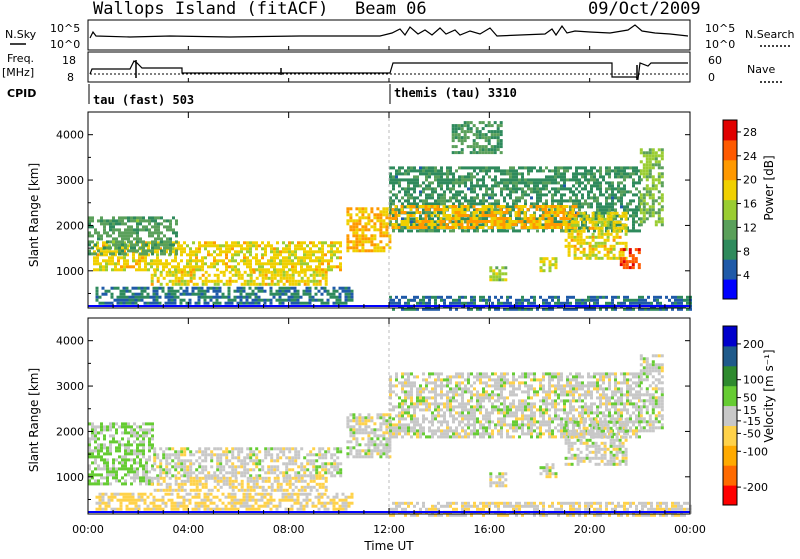 The image size is (800, 559). Describe the element at coordinates (746, 275) in the screenshot. I see `power-colorbar-tick-label: 4` at that location.